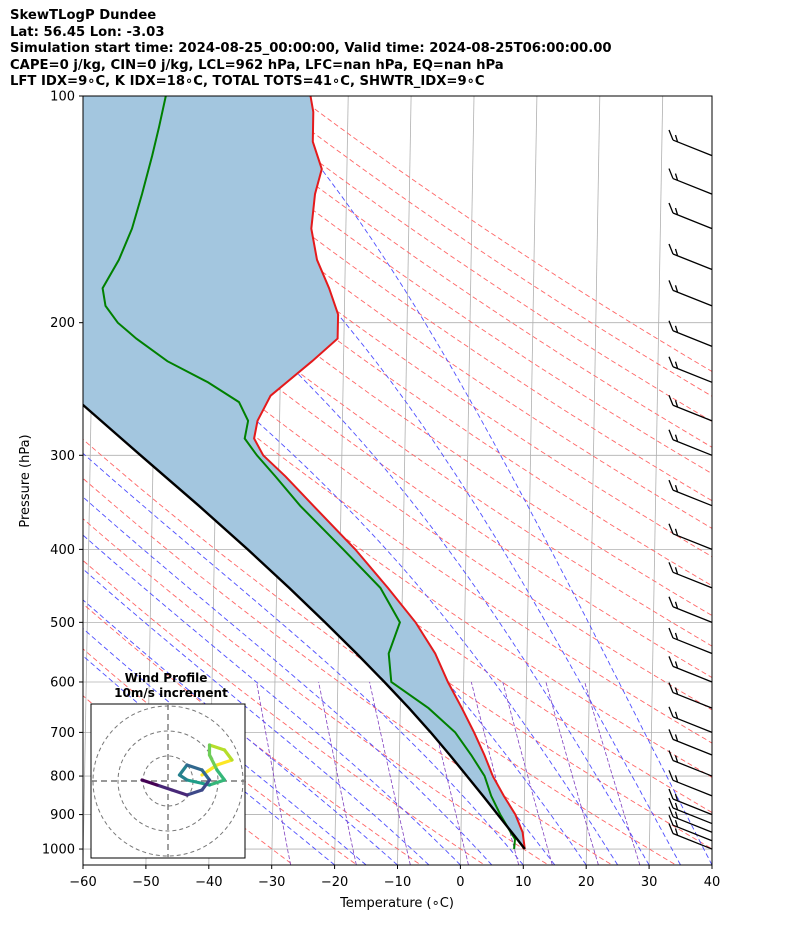 This screenshot has height=937, width=794. I want to click on x-tick-label: 30, so click(649, 882).